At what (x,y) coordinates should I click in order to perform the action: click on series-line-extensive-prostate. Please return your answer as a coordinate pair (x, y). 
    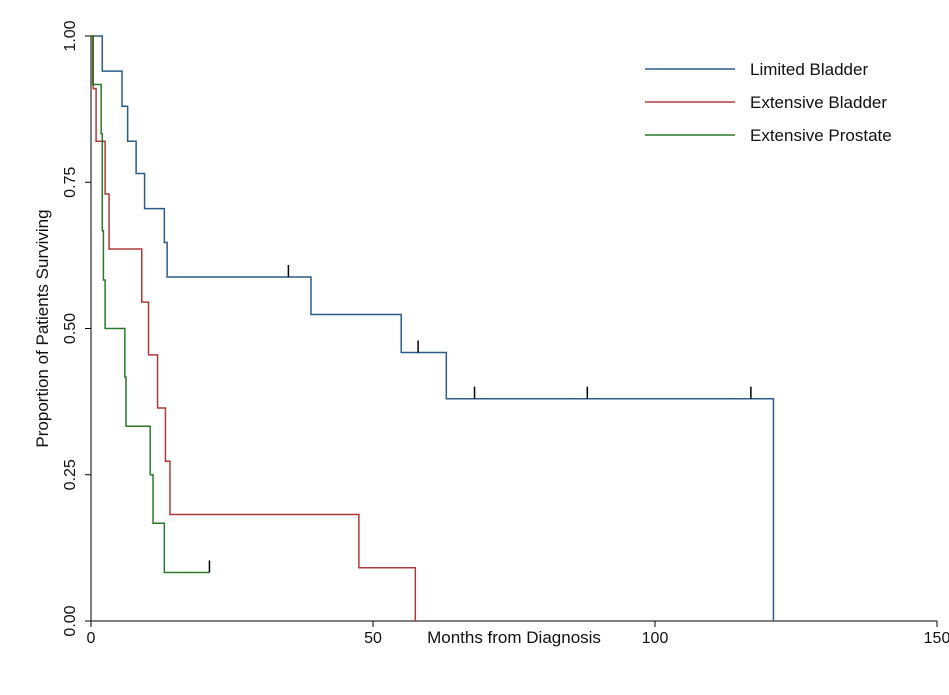
    Looking at the image, I should click on (150, 304).